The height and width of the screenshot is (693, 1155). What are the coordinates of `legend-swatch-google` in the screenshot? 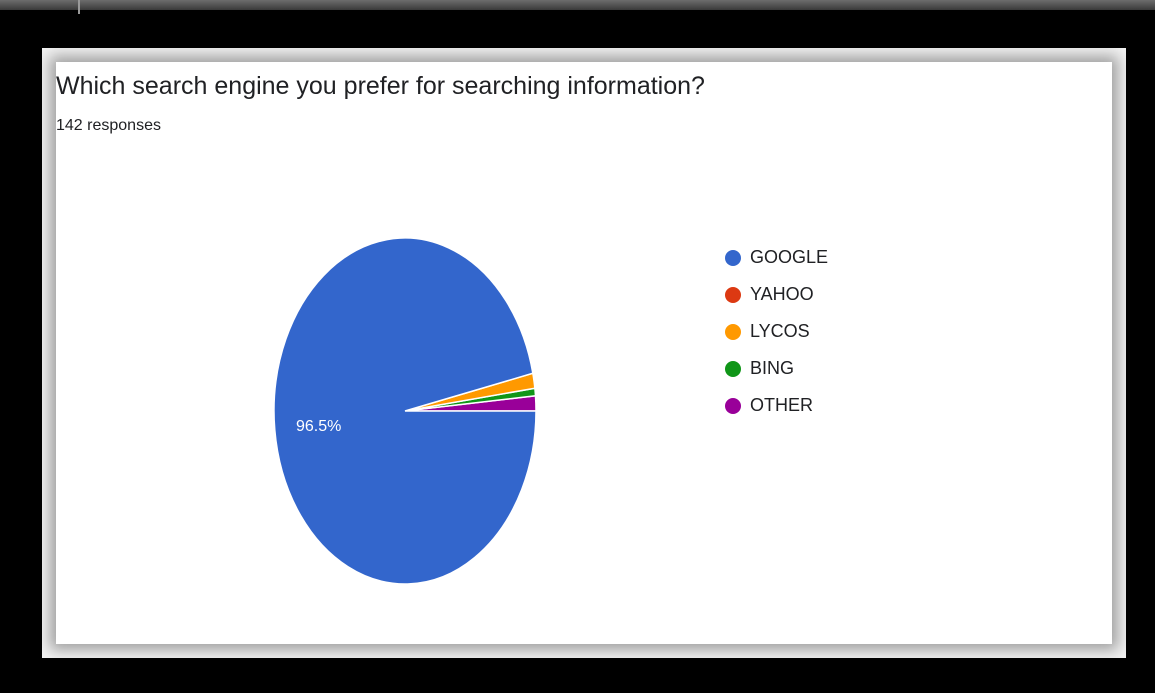 It's located at (733, 257).